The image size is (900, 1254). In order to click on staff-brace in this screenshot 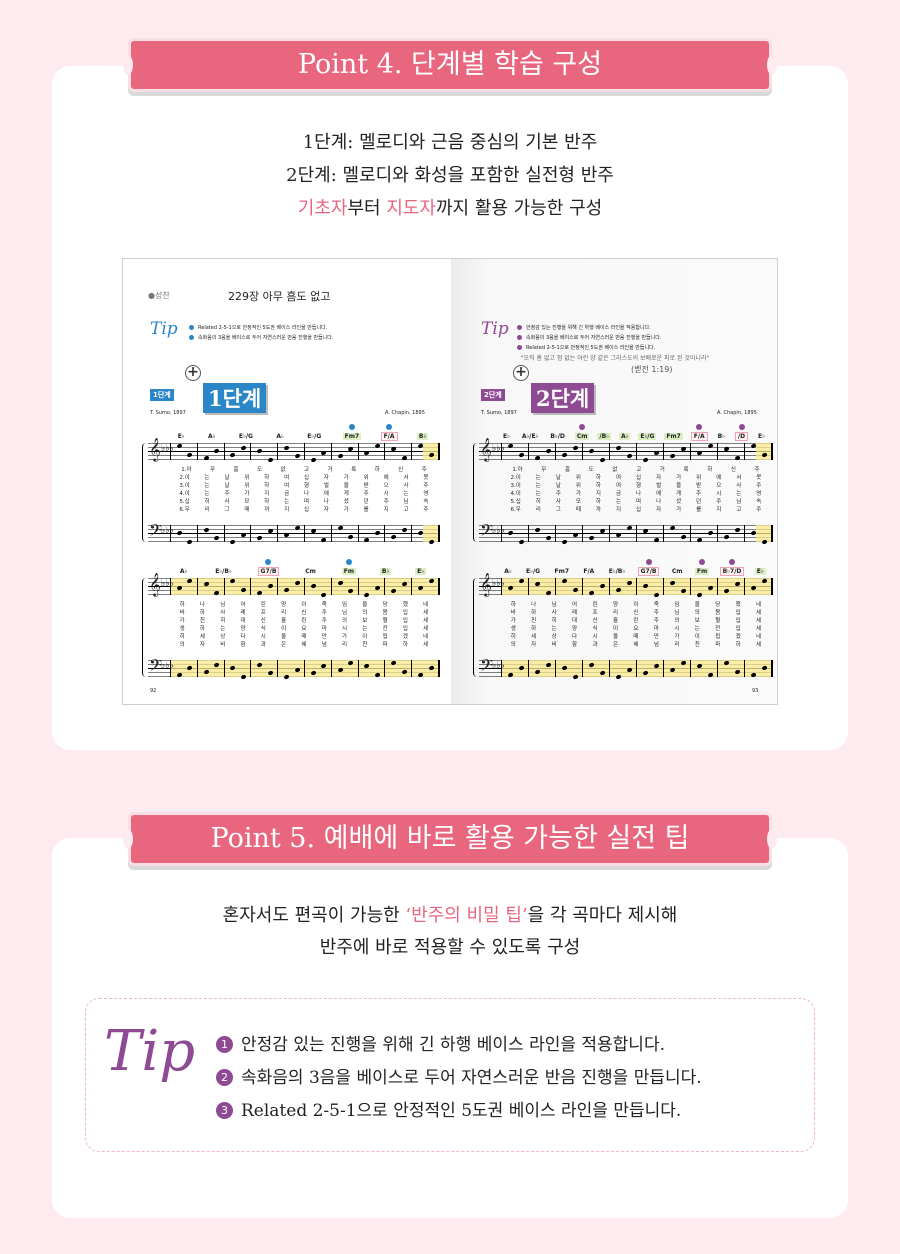, I will do `click(475, 492)`.